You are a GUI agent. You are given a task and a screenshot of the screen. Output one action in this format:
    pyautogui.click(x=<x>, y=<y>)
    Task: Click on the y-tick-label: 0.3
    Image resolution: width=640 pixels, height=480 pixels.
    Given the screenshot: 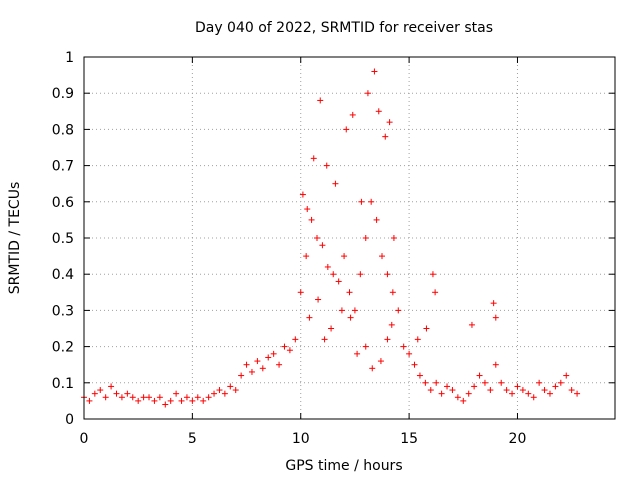 What is the action you would take?
    pyautogui.click(x=63, y=311)
    